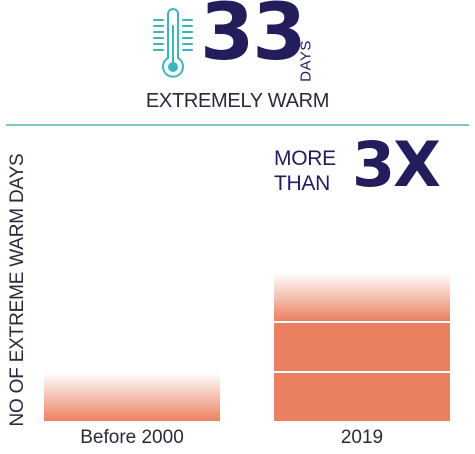 This screenshot has height=454, width=475. What do you see at coordinates (362, 437) in the screenshot?
I see `x-tick-label-2019: 2019` at bounding box center [362, 437].